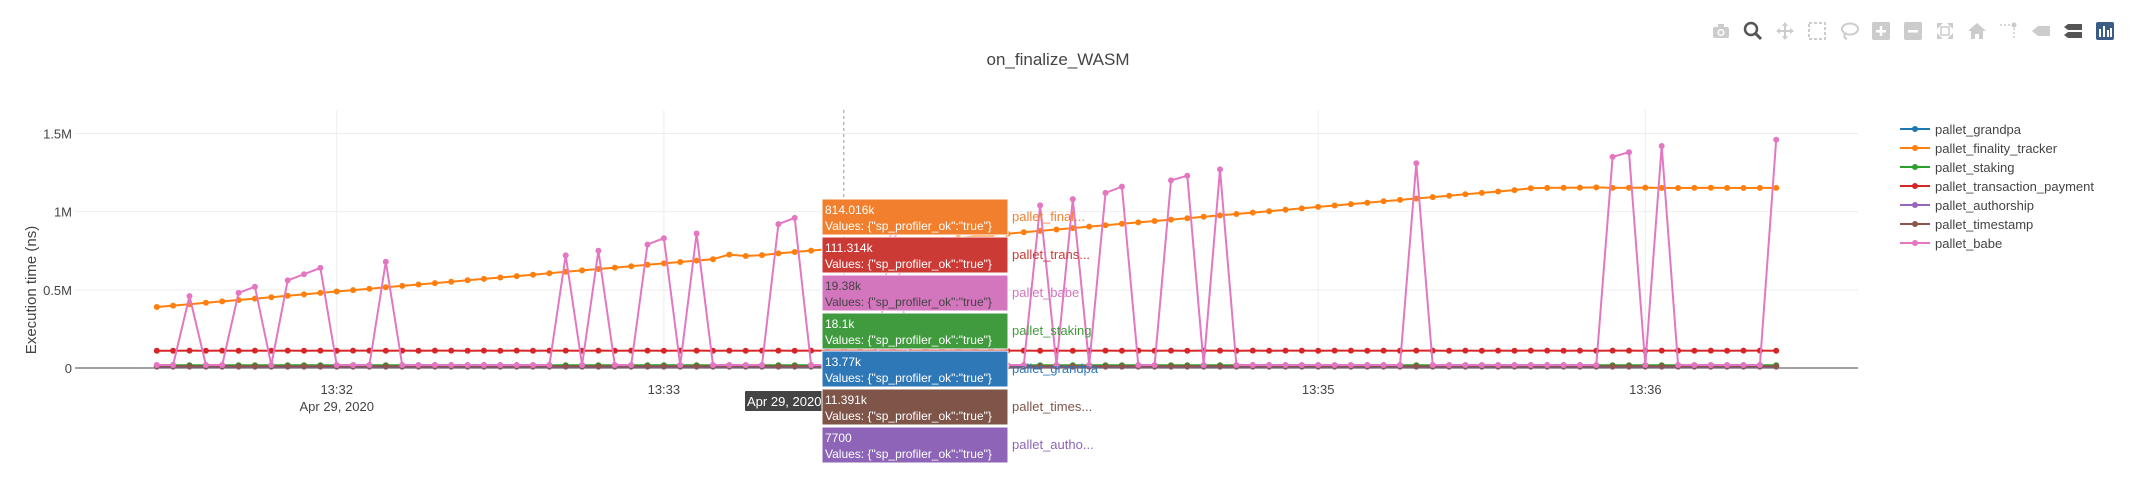 Image resolution: width=2130 pixels, height=481 pixels. Describe the element at coordinates (1721, 31) in the screenshot. I see `camera-button` at that location.